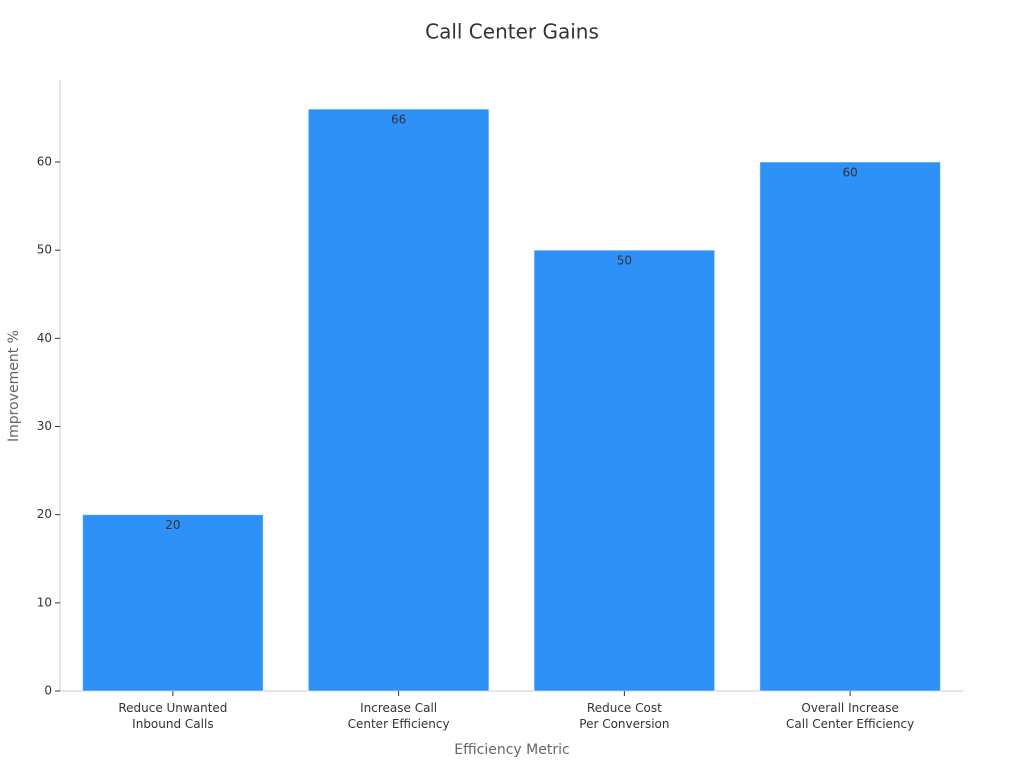 Image resolution: width=1024 pixels, height=768 pixels. Describe the element at coordinates (399, 716) in the screenshot. I see `x-tick-label: Increase Call Center Efficiency` at that location.